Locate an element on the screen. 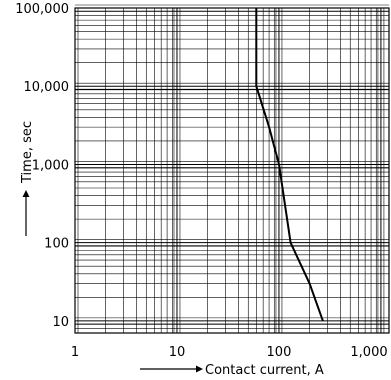 This screenshot has height=380, width=391. y-tick-label: 10 is located at coordinates (60, 322).